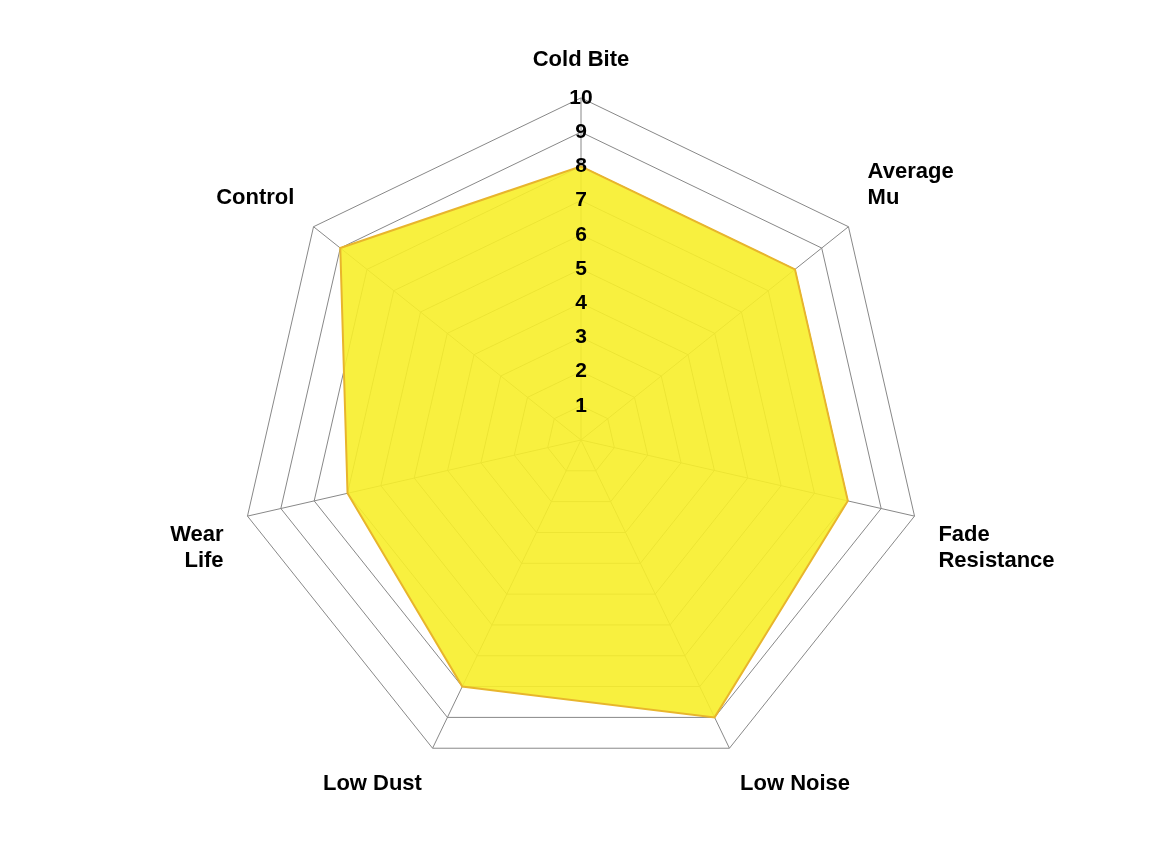 This screenshot has height=843, width=1163. What do you see at coordinates (581, 199) in the screenshot?
I see `y-tick-label: 7` at bounding box center [581, 199].